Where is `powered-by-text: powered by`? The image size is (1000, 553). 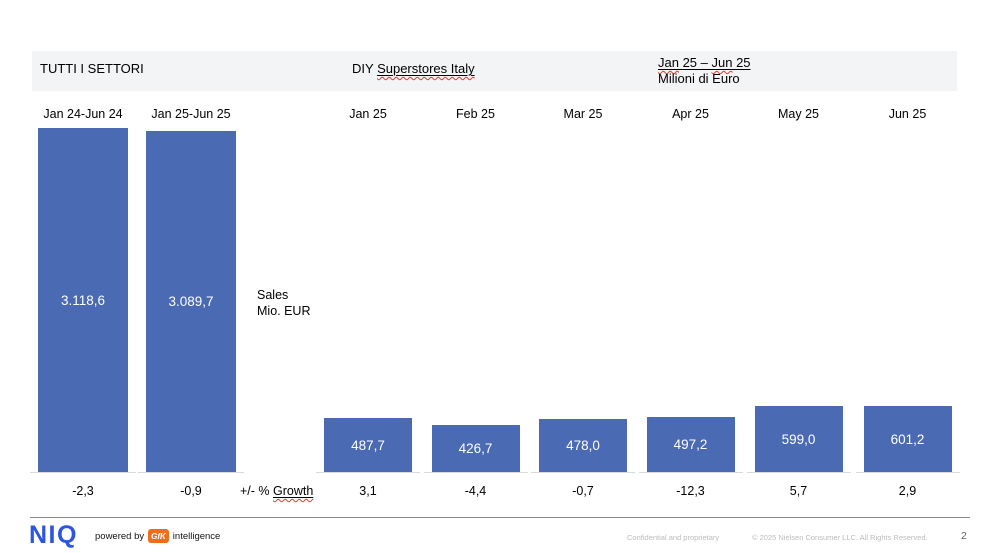
powered-by-text: powered by is located at coordinates (120, 536).